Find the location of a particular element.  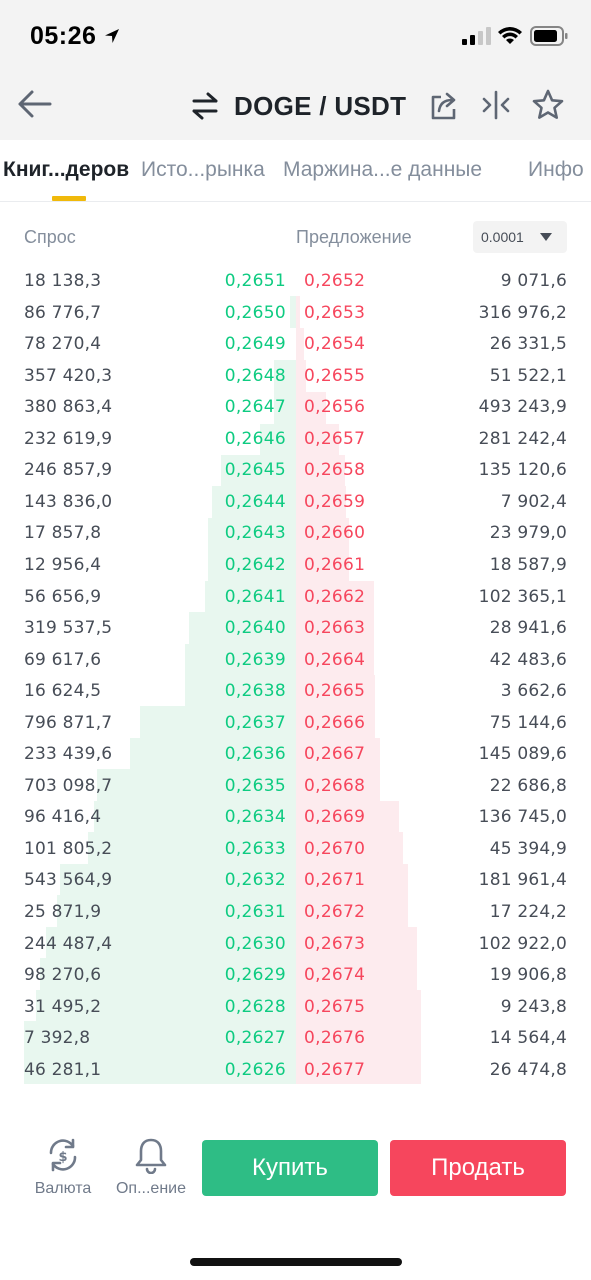

bid-price: 0,2627 is located at coordinates (255, 1038).